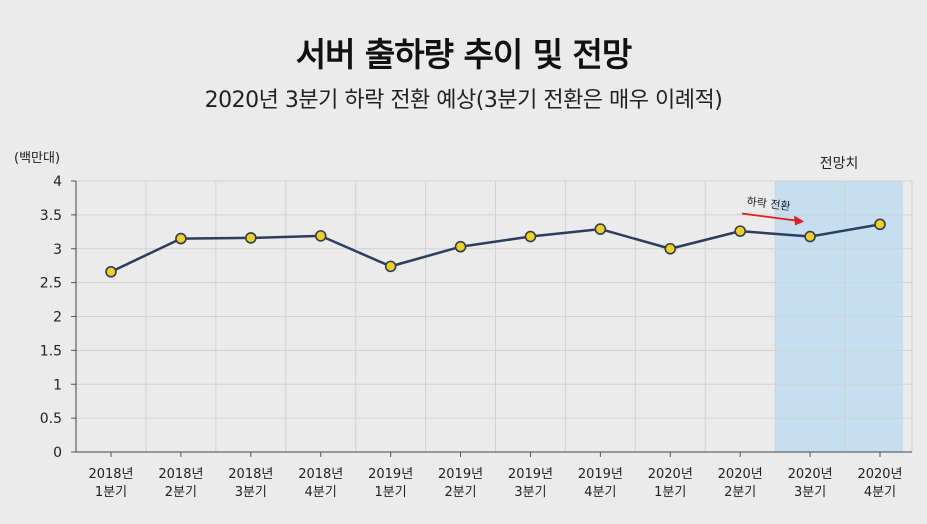 This screenshot has width=927, height=524. What do you see at coordinates (495, 248) in the screenshot?
I see `series-line` at bounding box center [495, 248].